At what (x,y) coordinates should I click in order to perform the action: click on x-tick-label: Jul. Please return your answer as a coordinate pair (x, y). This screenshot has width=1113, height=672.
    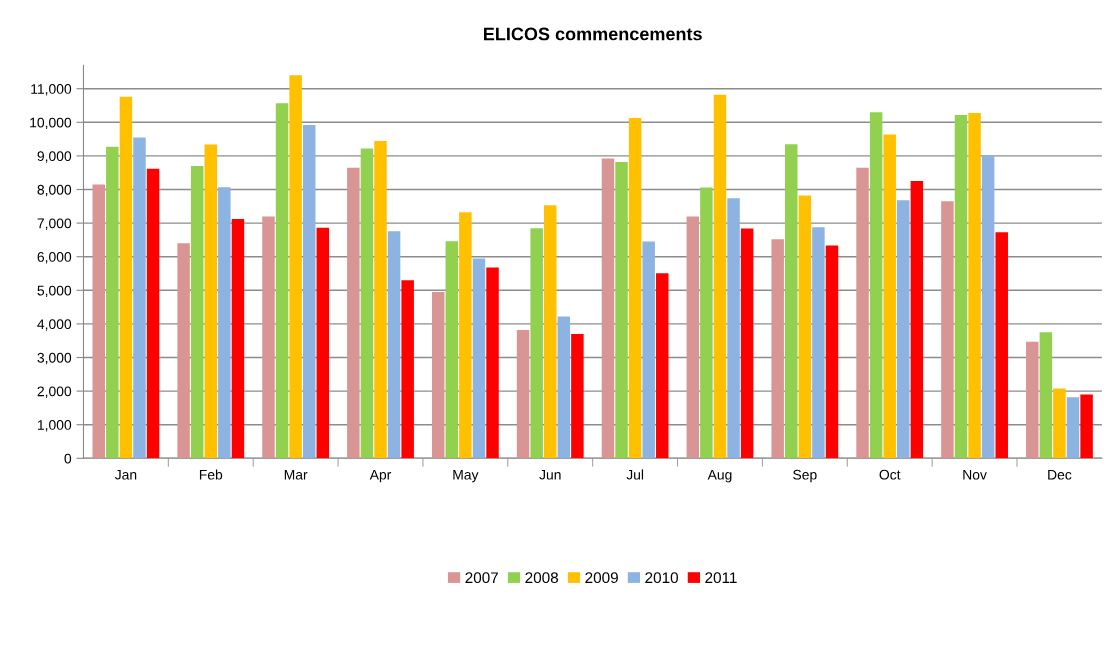
    Looking at the image, I should click on (635, 474).